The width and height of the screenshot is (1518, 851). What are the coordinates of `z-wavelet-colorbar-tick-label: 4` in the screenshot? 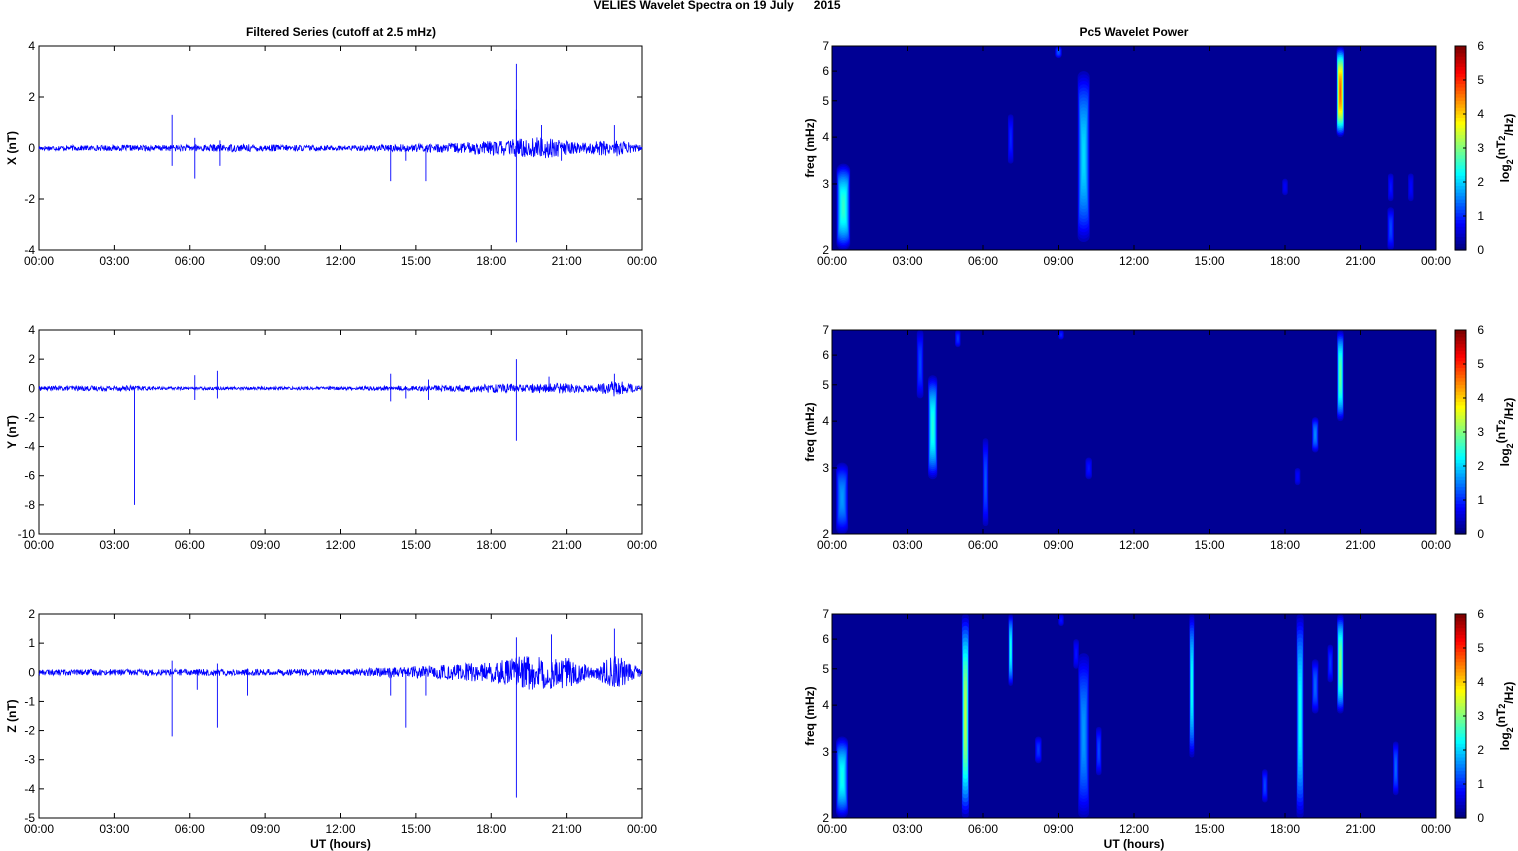 It's located at (1480, 682).